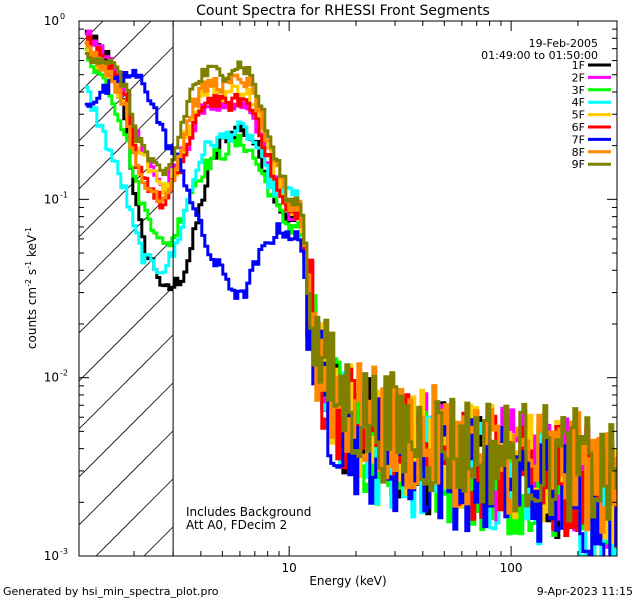 The height and width of the screenshot is (600, 640). Describe the element at coordinates (563, 43) in the screenshot. I see `date-label: 19-Feb-2005` at that location.